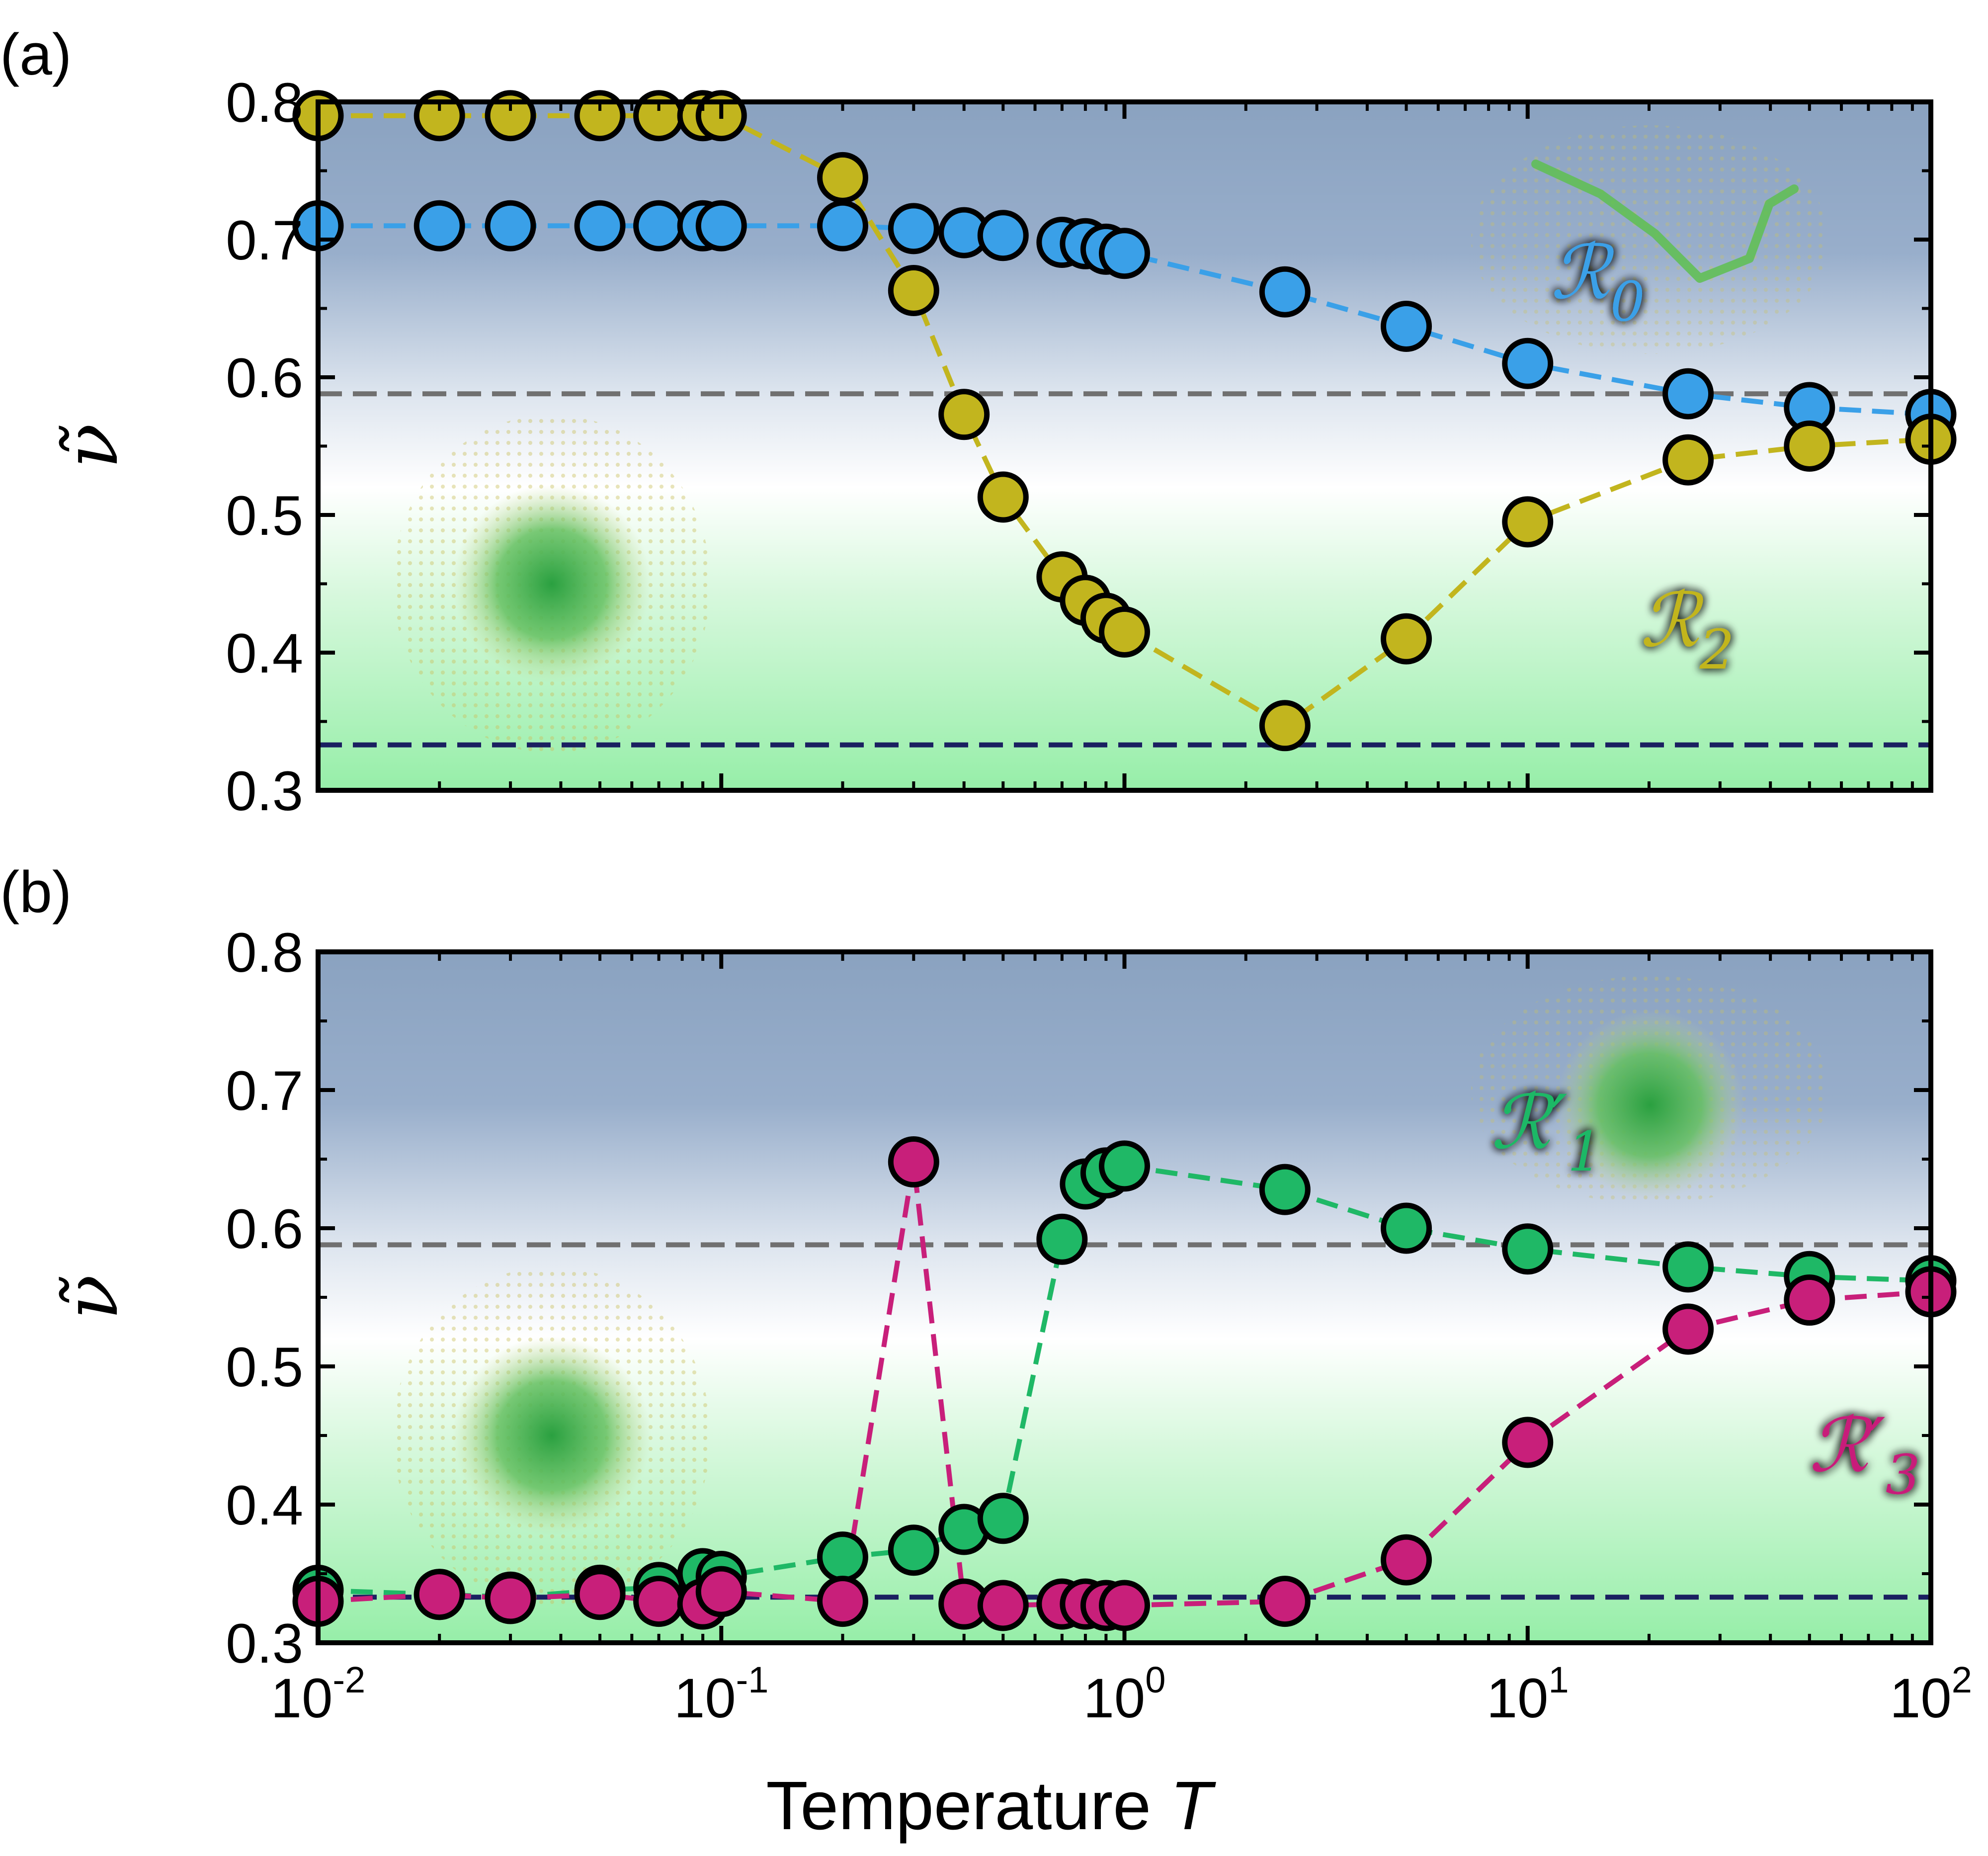 The image size is (1988, 1856). I want to click on x-tick-exponent: -2, so click(348, 1679).